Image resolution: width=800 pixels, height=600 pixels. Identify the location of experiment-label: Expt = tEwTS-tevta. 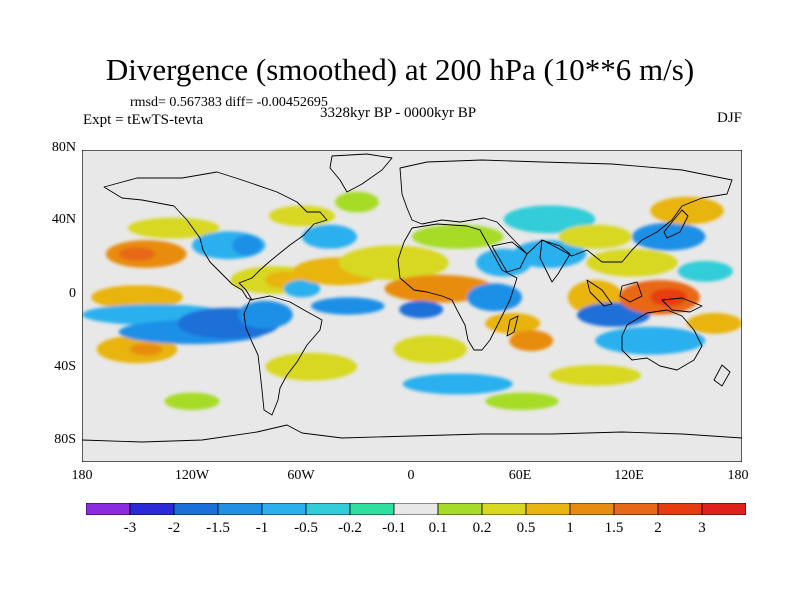
(143, 120).